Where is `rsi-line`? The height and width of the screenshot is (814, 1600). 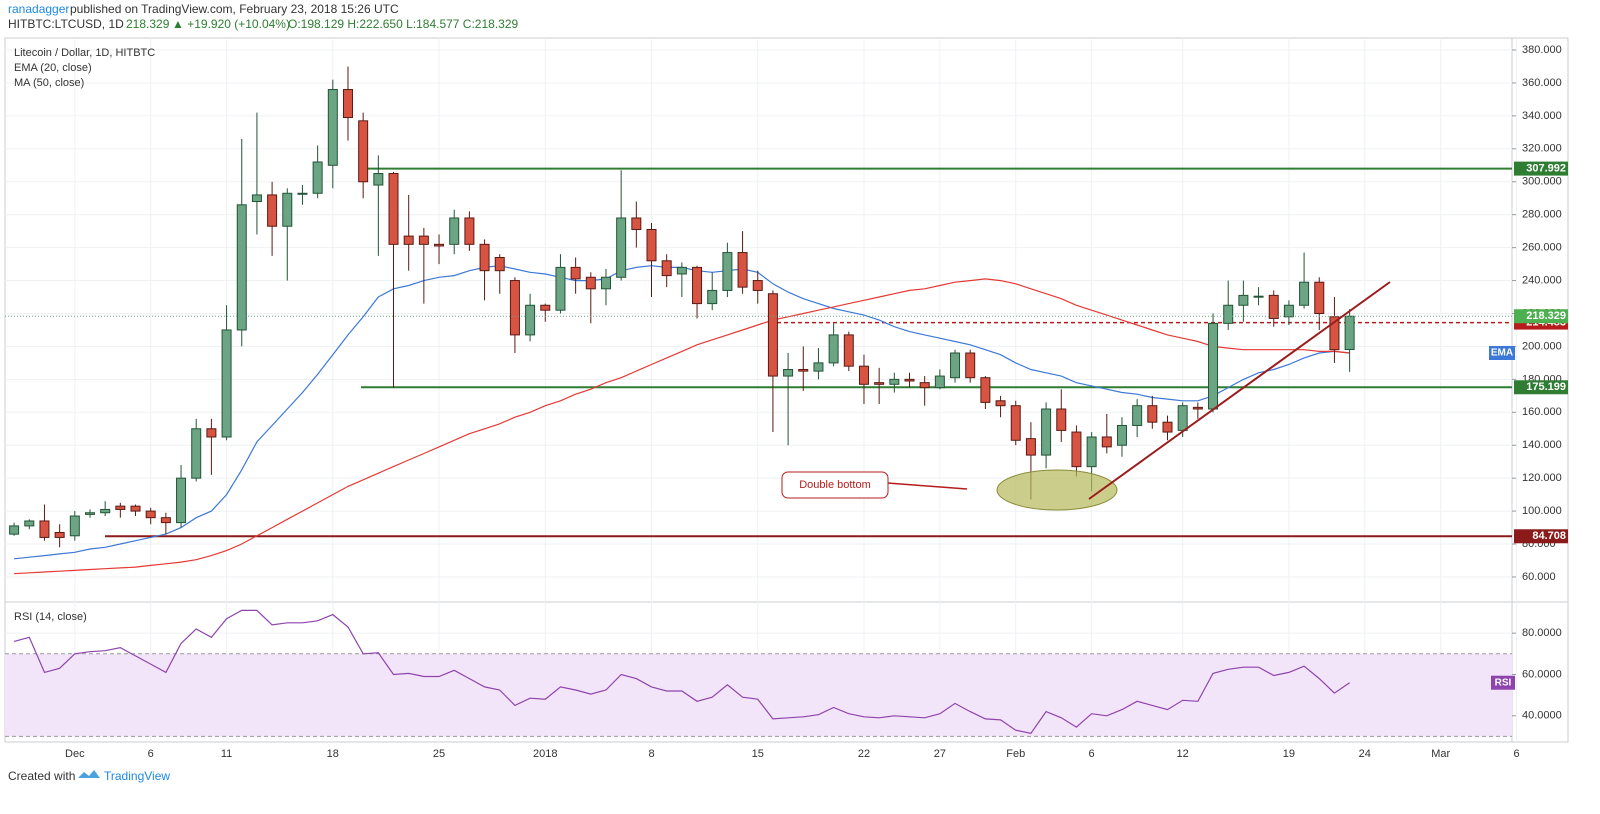
rsi-line is located at coordinates (681, 671).